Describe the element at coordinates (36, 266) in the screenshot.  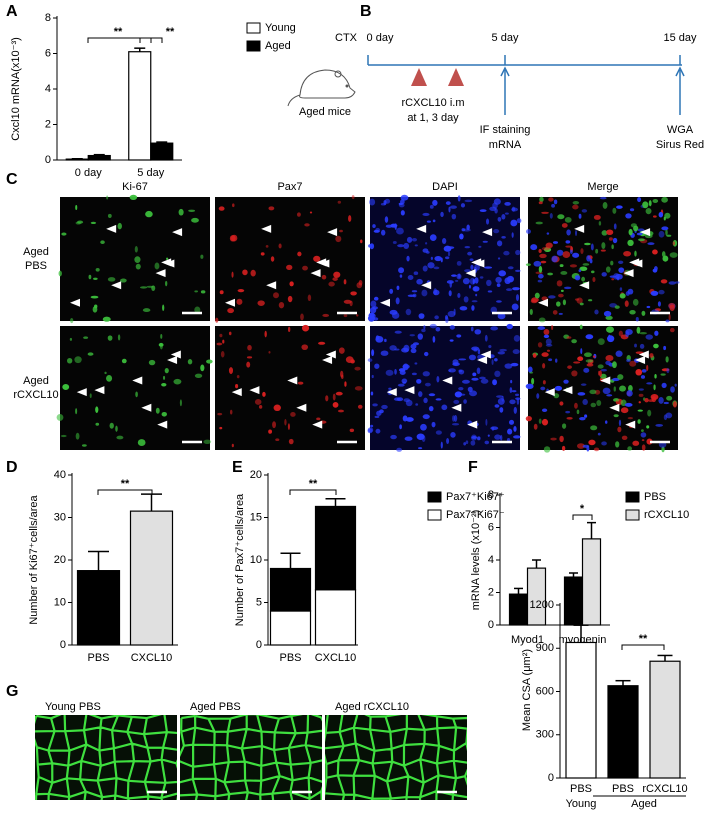
I see `label: PBS` at that location.